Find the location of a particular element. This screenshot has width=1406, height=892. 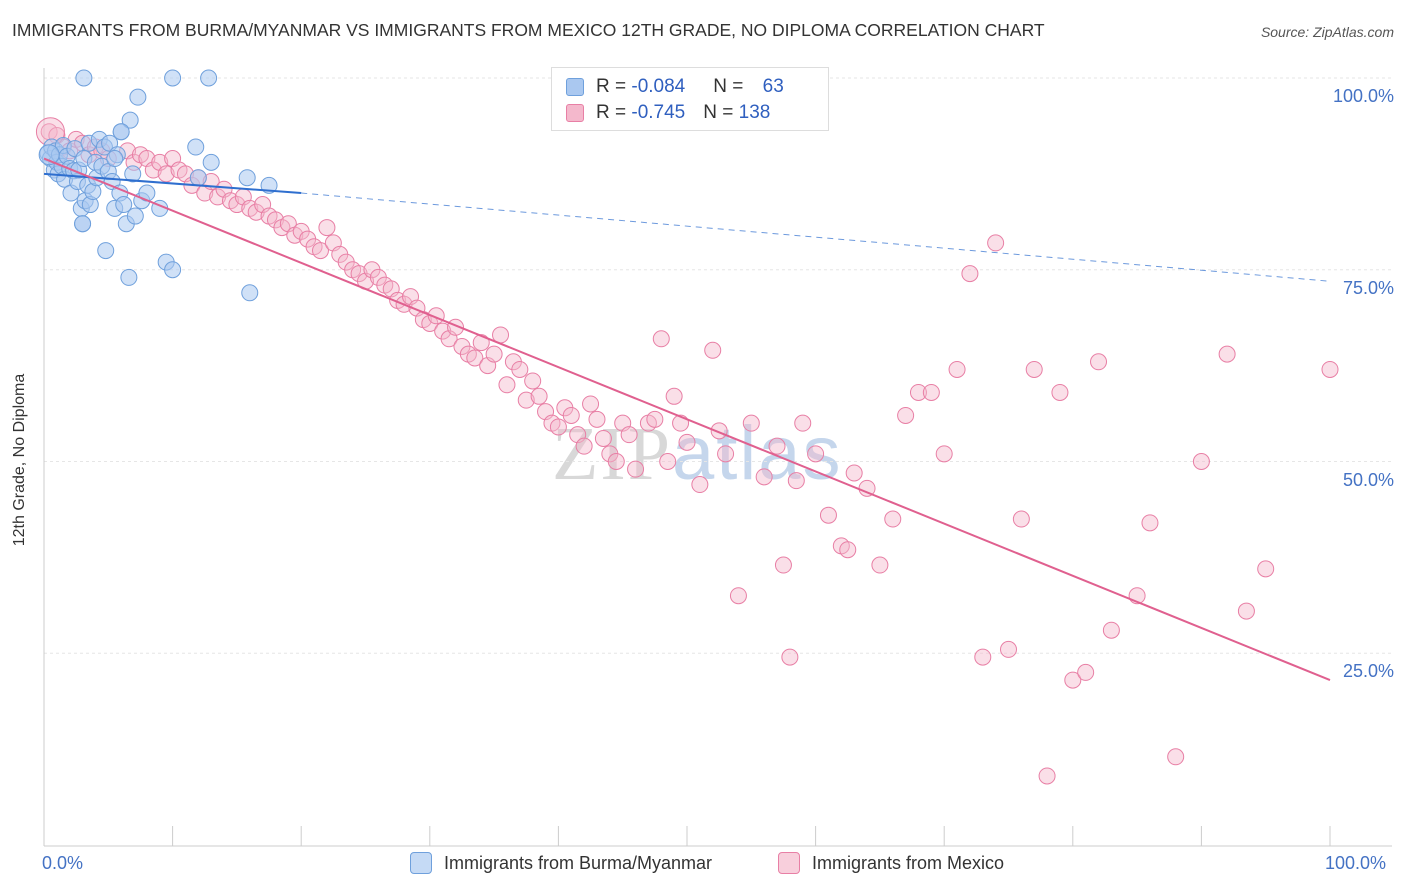

y-tick-label-100: 100.0% is located at coordinates (1363, 96).